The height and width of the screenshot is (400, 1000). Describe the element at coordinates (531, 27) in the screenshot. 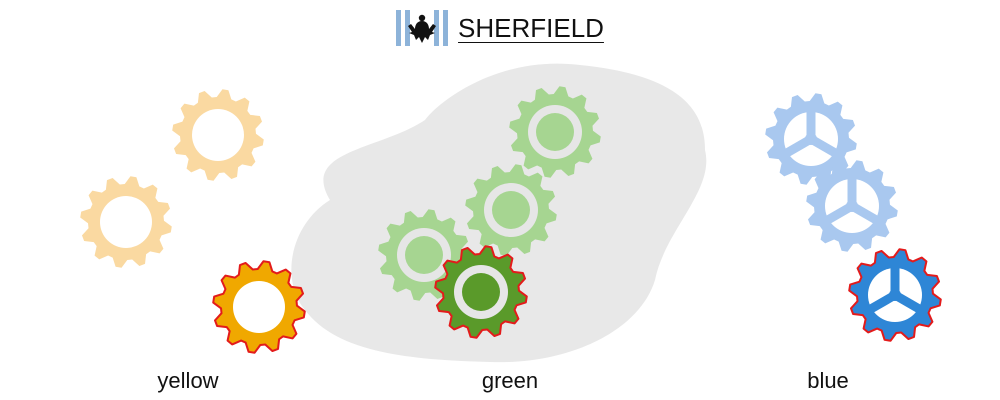

I see `brand-name: SHERFIELD` at that location.